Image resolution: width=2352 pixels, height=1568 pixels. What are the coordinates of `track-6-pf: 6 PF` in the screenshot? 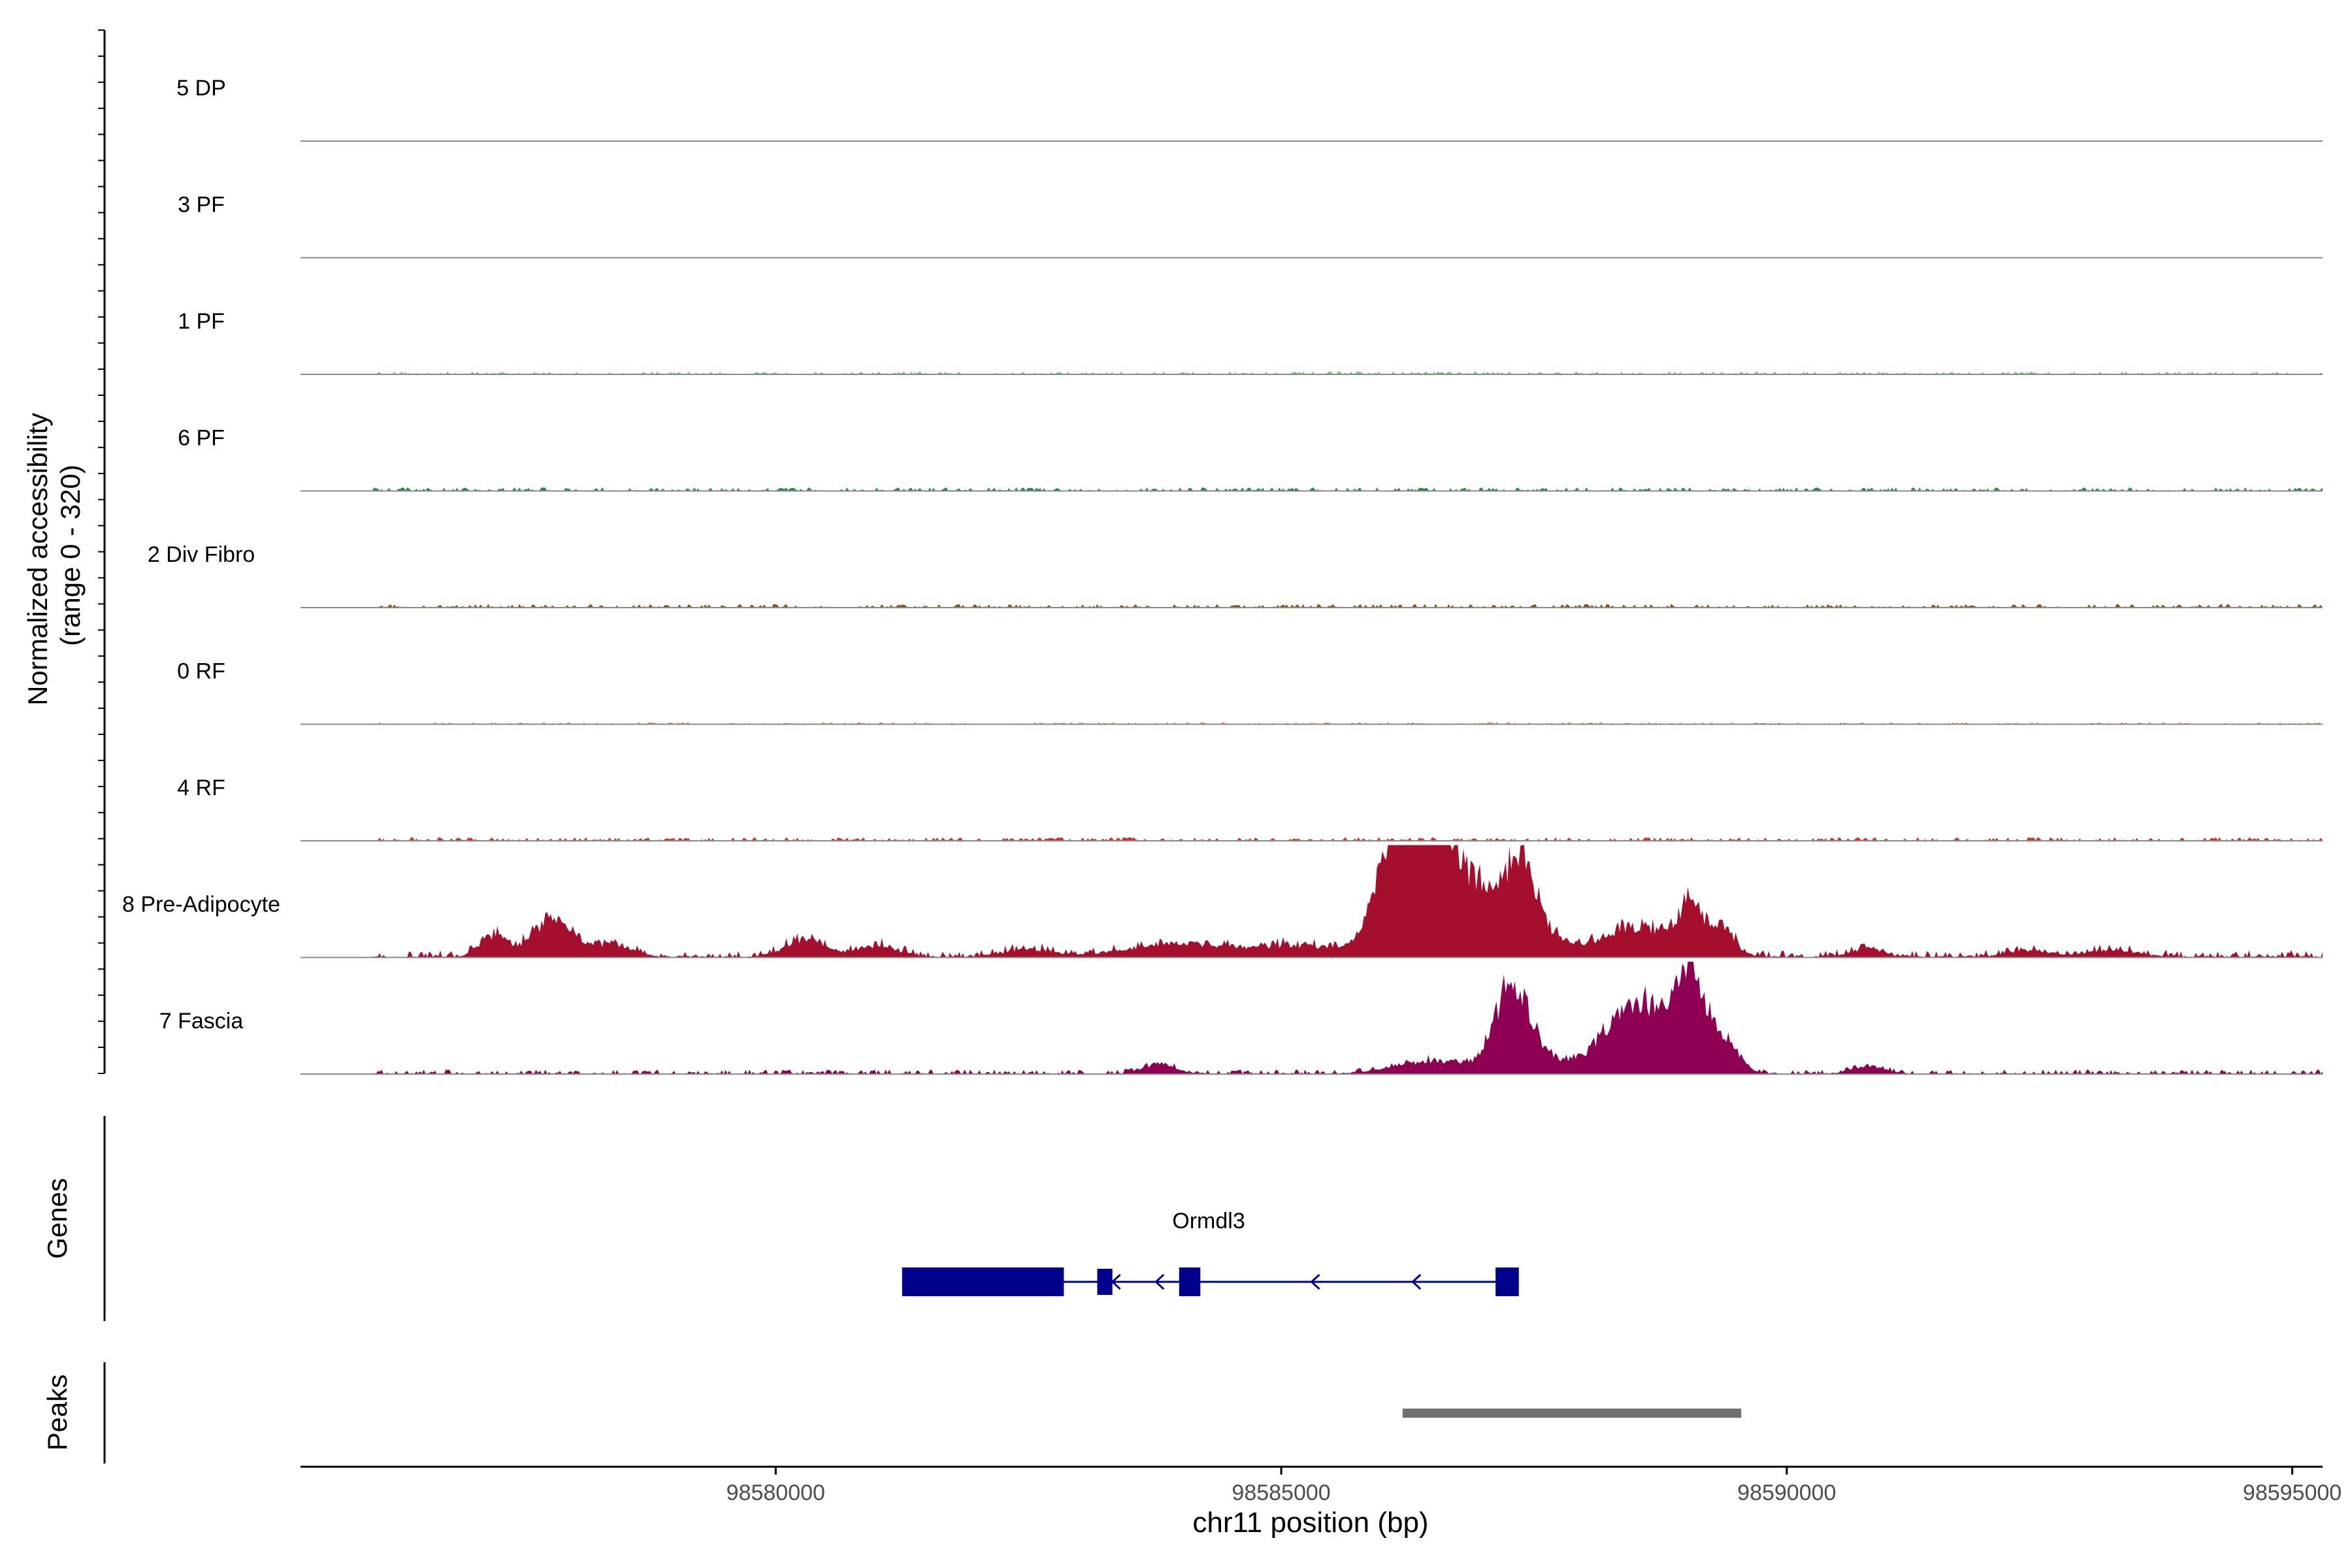 It's located at (1250, 459).